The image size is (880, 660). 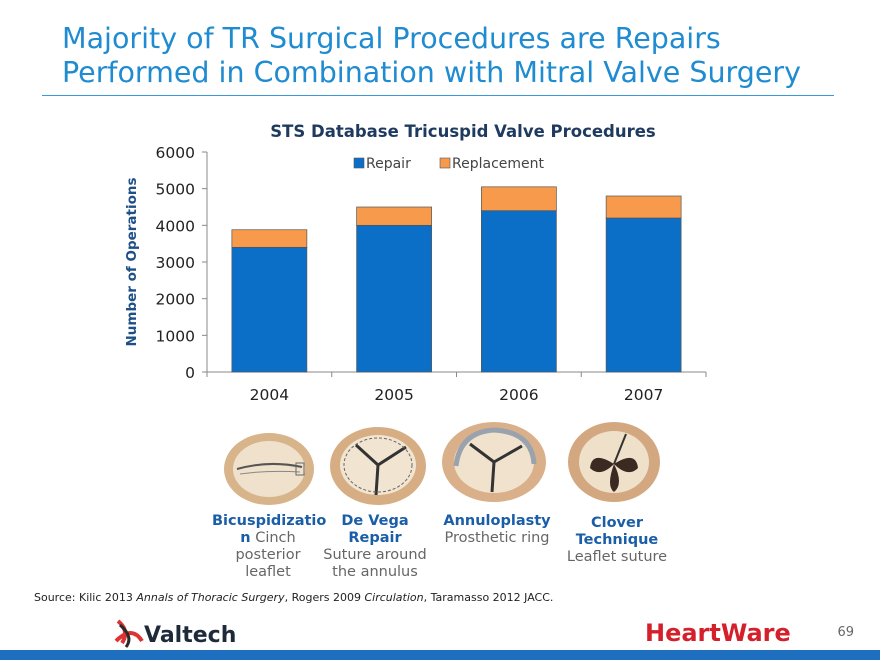 What do you see at coordinates (497, 538) in the screenshot?
I see `technique-desc: Prosthetic ring` at bounding box center [497, 538].